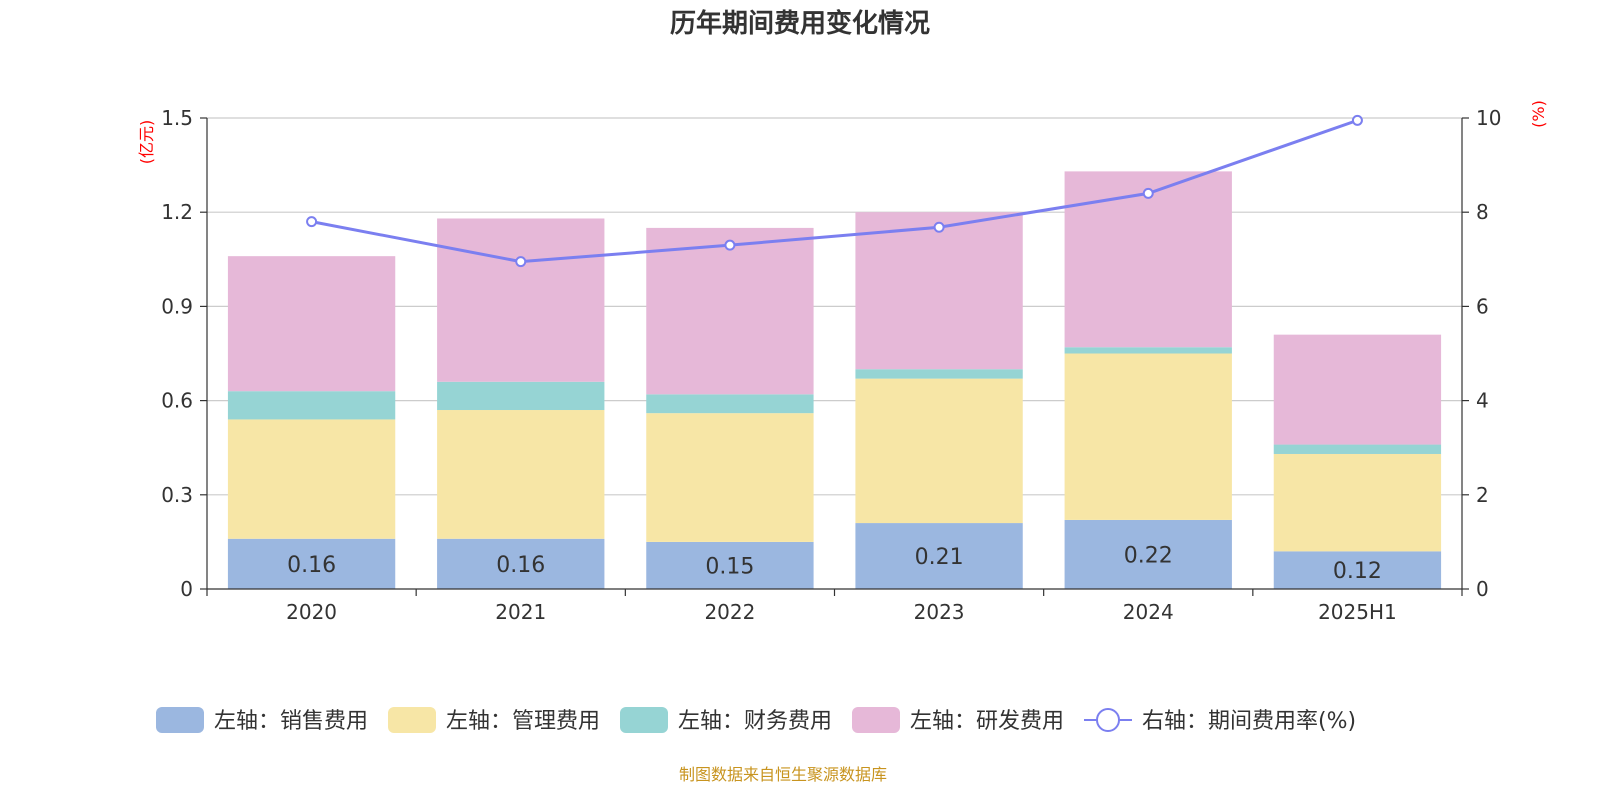 The height and width of the screenshot is (800, 1600). What do you see at coordinates (177, 118) in the screenshot?
I see `left-axis-tick-label: 1.5` at bounding box center [177, 118].